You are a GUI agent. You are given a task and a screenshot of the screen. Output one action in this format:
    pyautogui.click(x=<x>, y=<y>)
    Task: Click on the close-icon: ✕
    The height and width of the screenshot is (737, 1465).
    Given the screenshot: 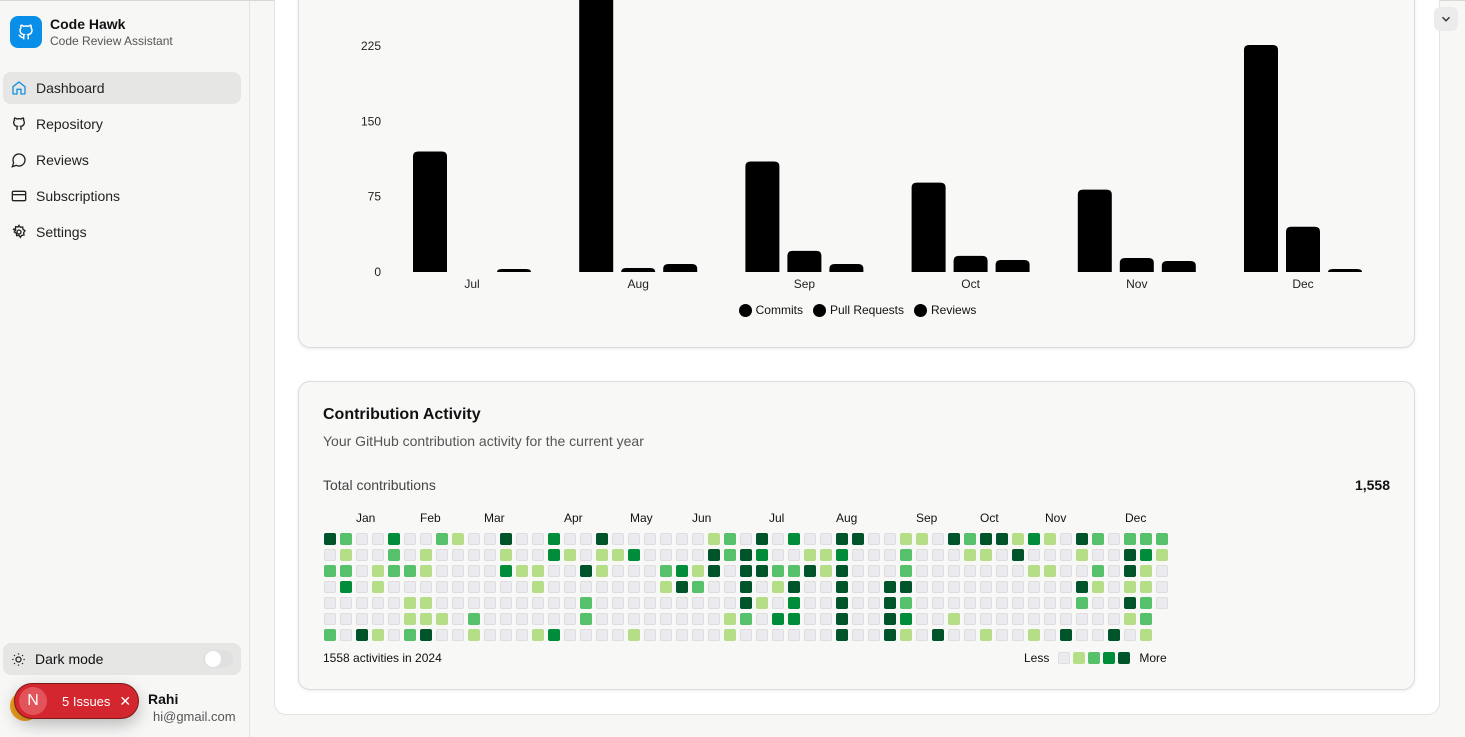 What is the action you would take?
    pyautogui.click(x=125, y=700)
    